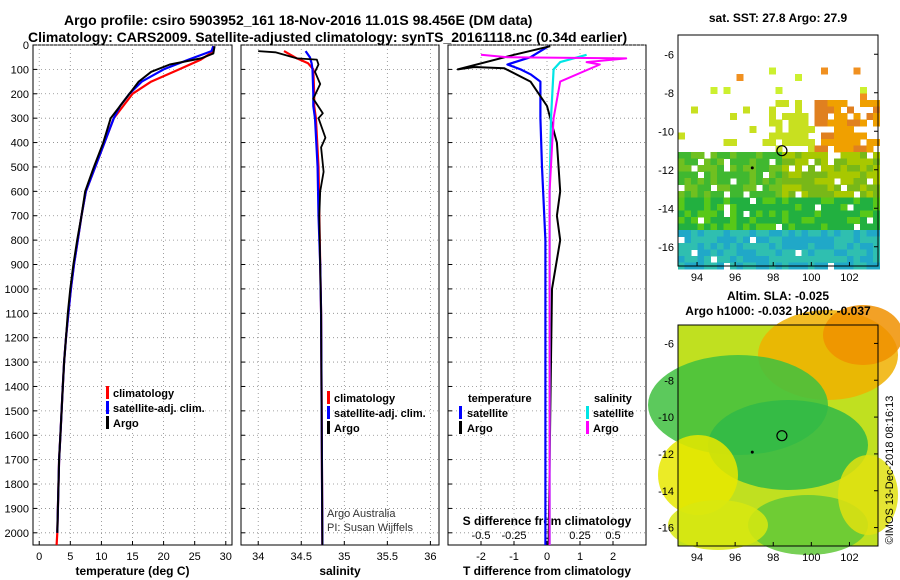 The width and height of the screenshot is (900, 580). I want to click on legend-swatch, so click(328, 427).